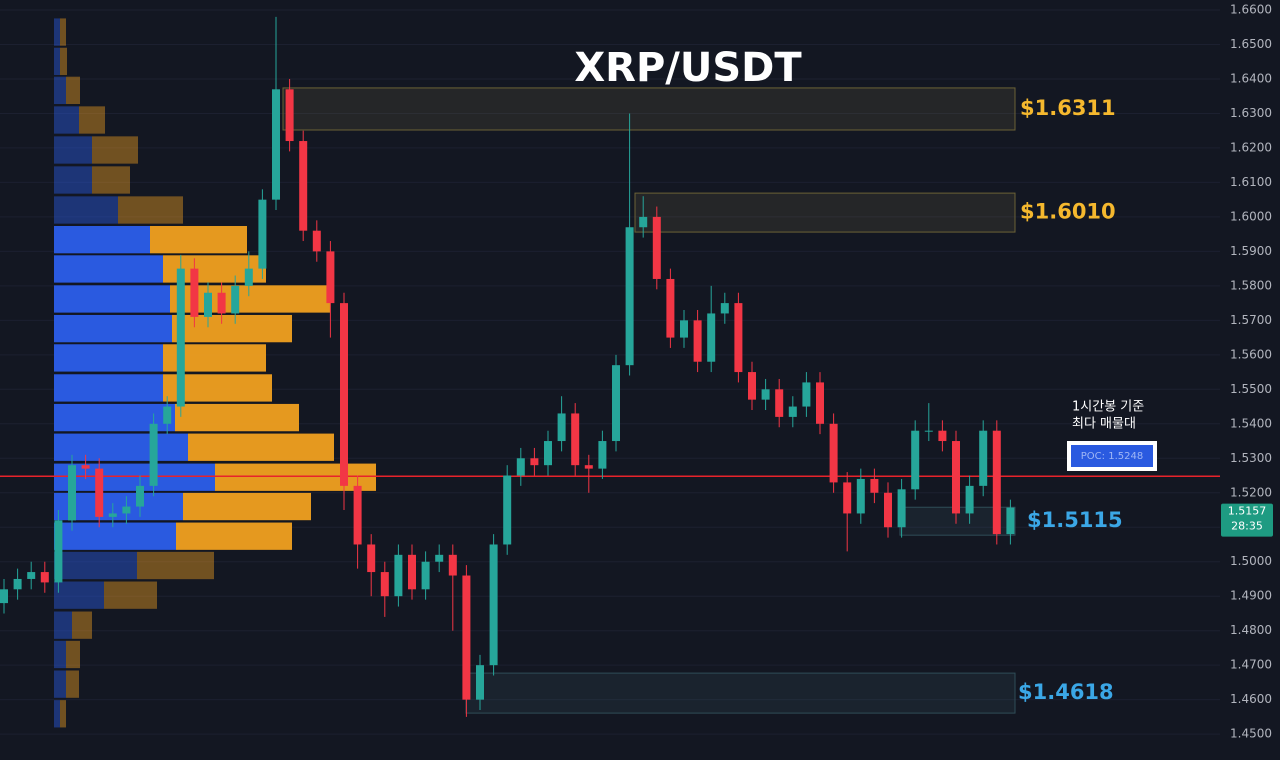  I want to click on zone-label: $1.6311, so click(1068, 108).